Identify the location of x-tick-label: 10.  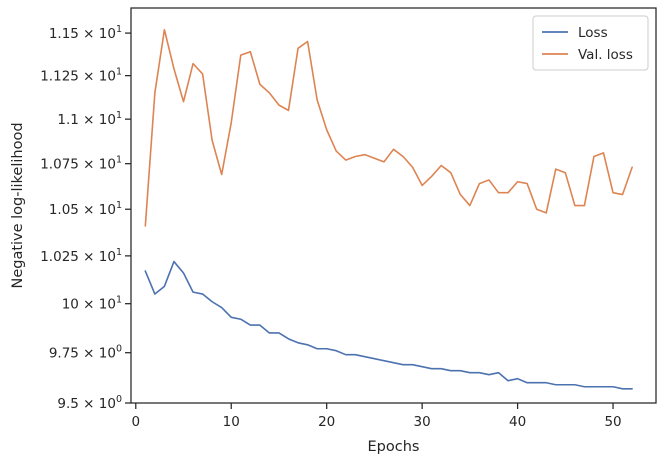
(231, 422).